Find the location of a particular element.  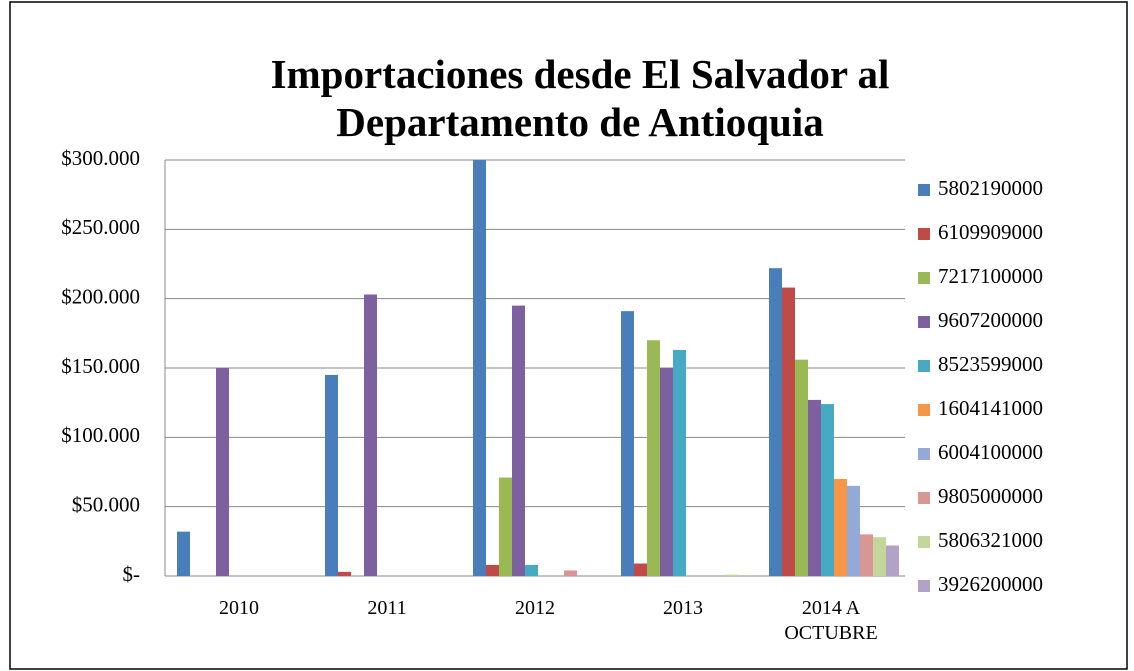

x-tick-label: 2011 is located at coordinates (387, 608).